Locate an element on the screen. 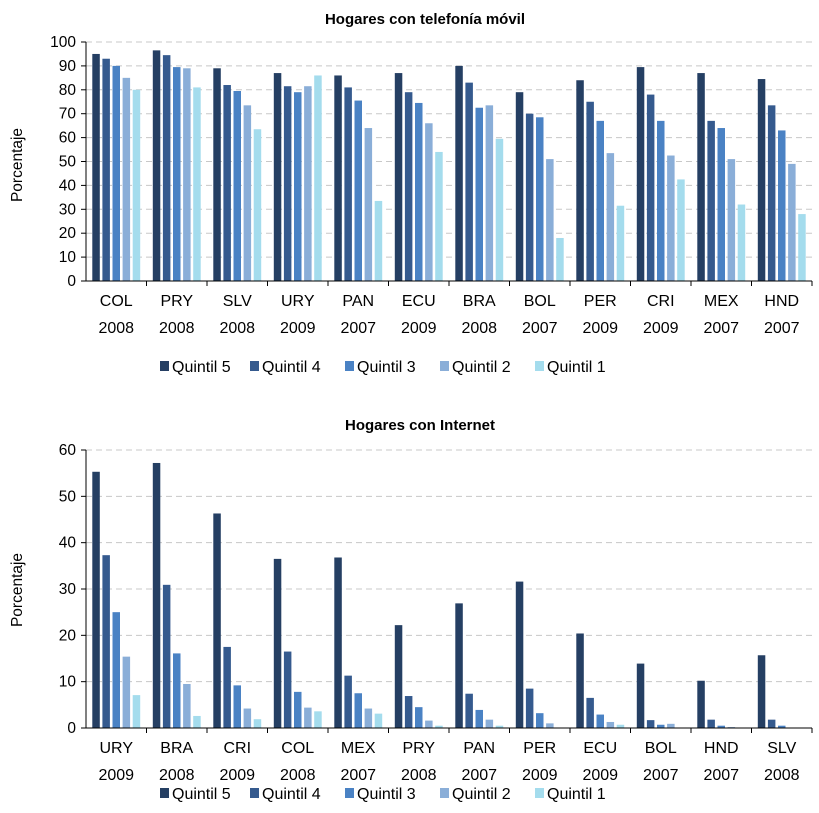  y-tick-label: 60 is located at coordinates (68, 138).